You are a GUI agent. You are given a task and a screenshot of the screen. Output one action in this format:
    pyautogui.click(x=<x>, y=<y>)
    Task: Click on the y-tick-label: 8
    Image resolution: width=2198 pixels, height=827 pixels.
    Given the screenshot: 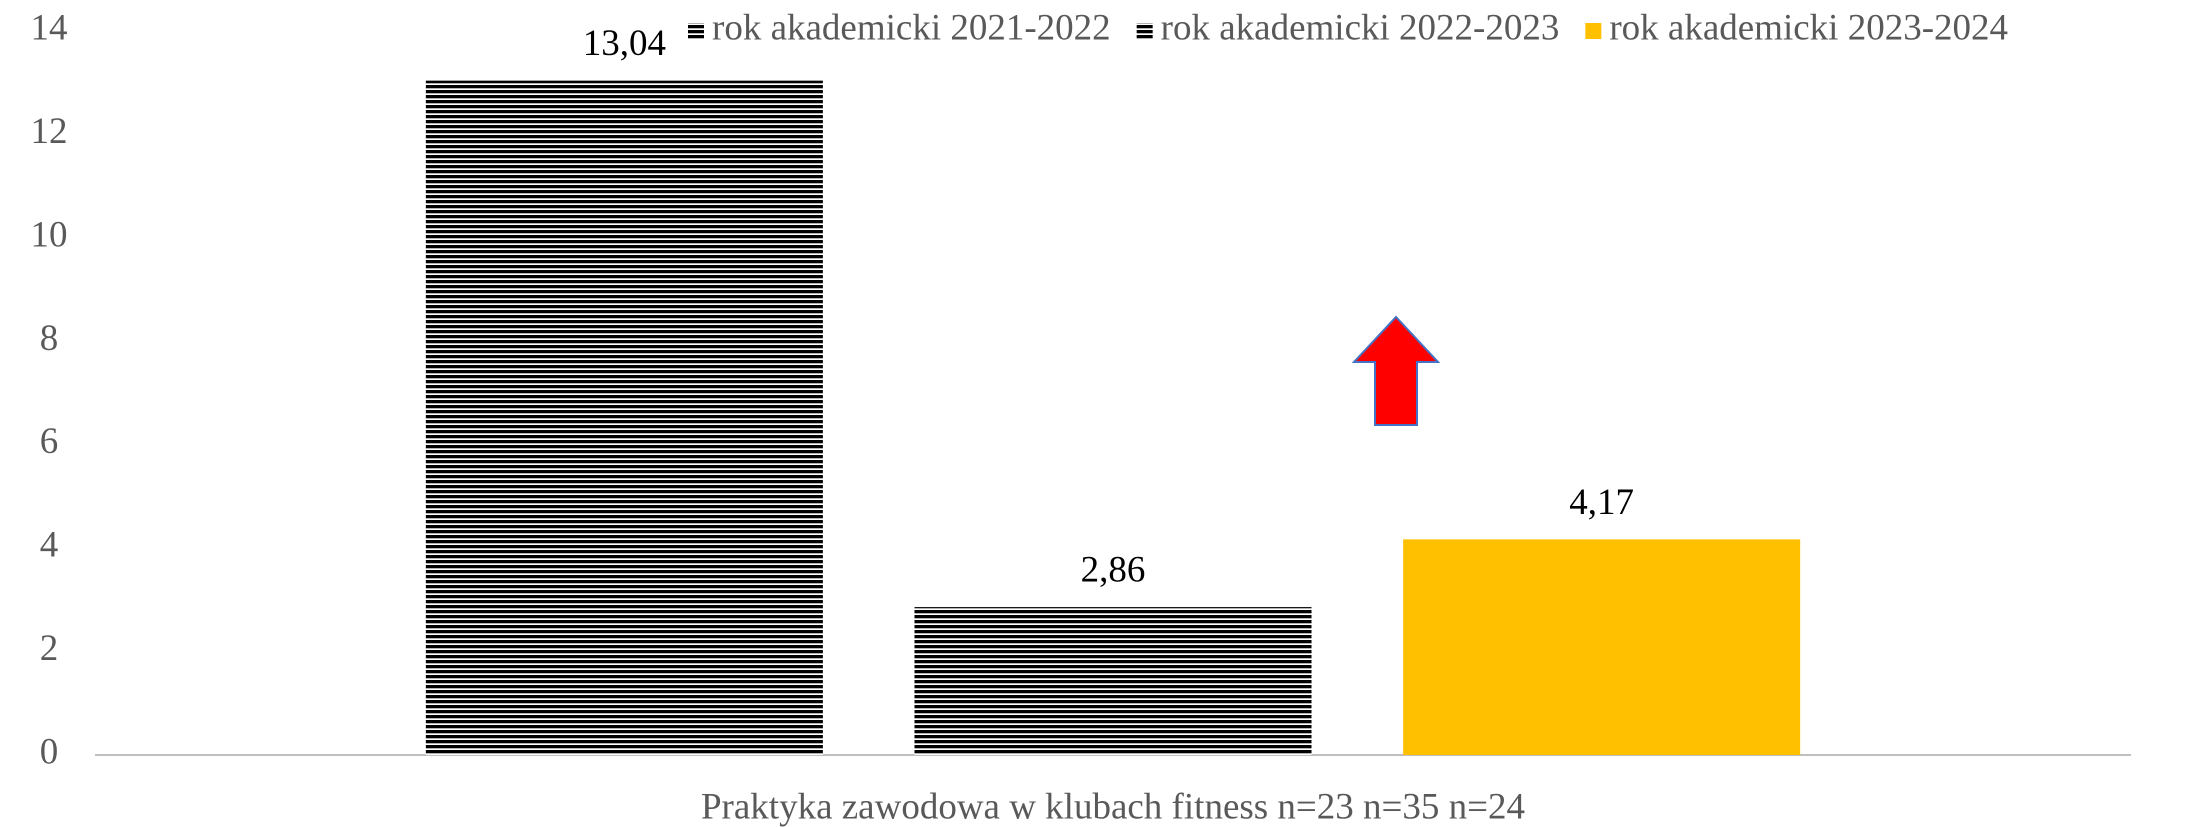 What is the action you would take?
    pyautogui.click(x=49, y=338)
    